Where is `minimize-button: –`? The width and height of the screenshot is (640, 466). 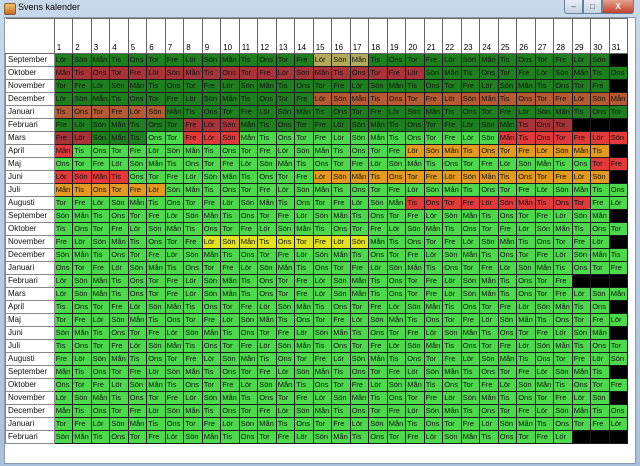
minimize-button: – is located at coordinates (573, 7).